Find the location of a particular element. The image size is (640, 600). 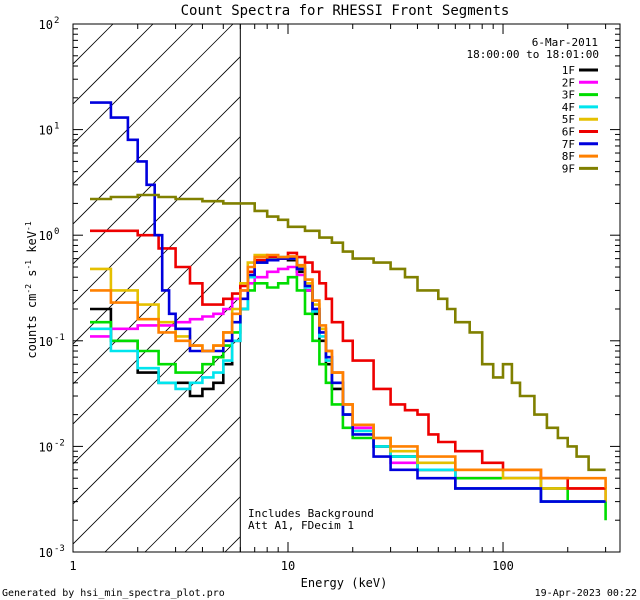

y-tick-exponent: 1 is located at coordinates (56, 127).